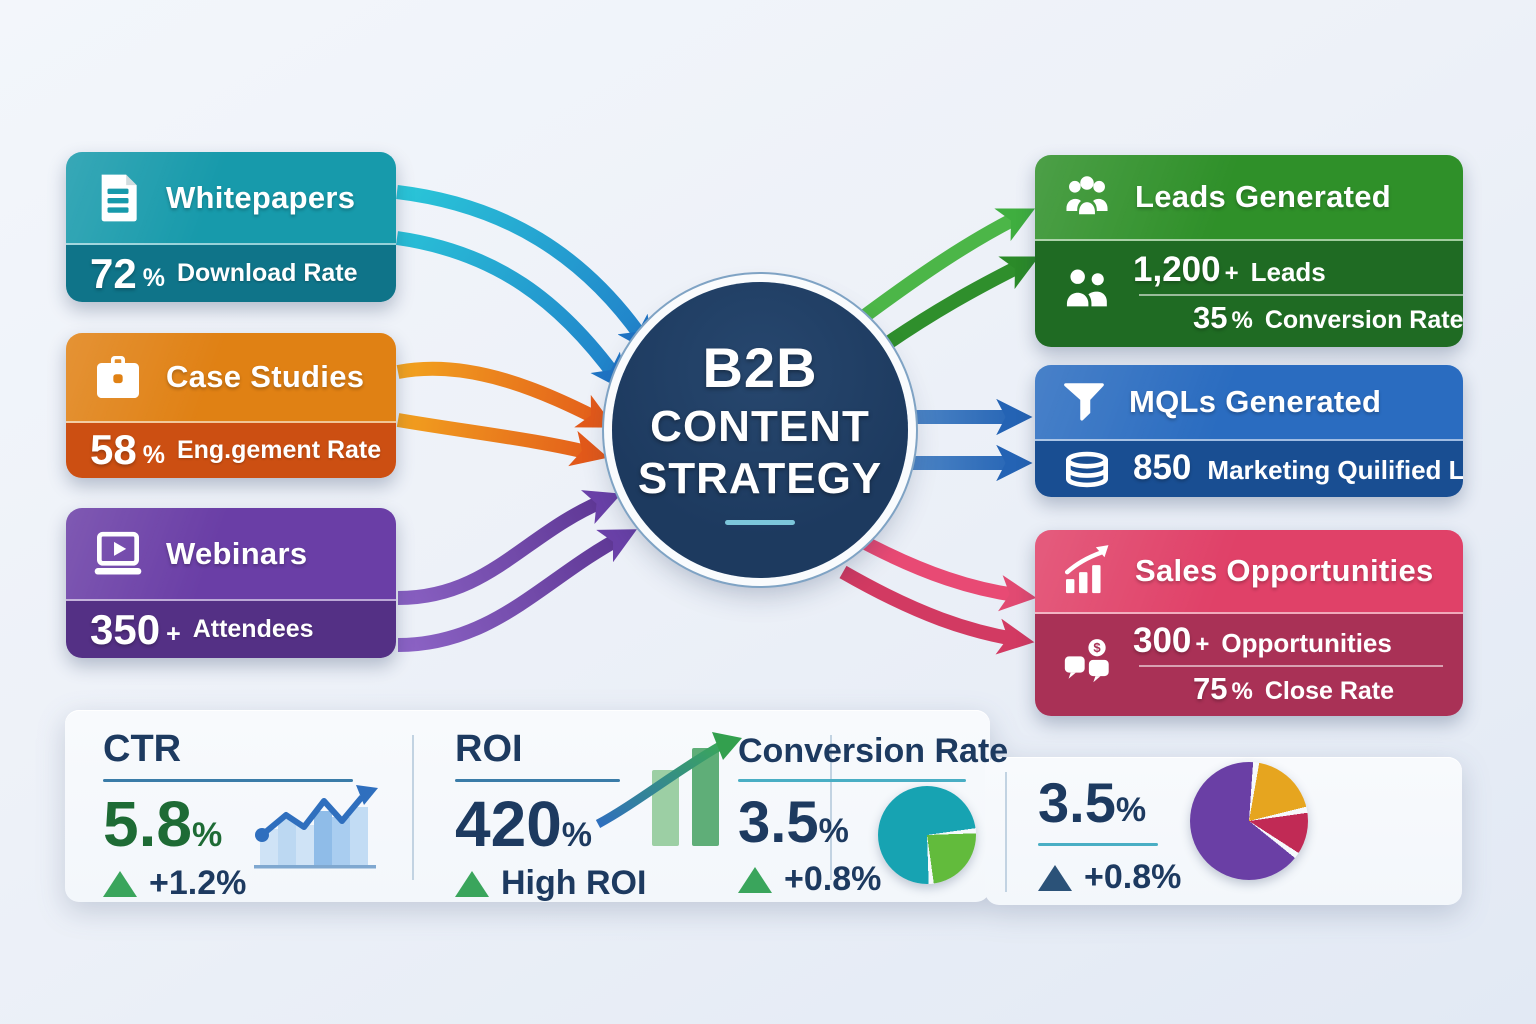  Describe the element at coordinates (1229, 269) in the screenshot. I see `stat-row: 1,200 + Leads` at that location.